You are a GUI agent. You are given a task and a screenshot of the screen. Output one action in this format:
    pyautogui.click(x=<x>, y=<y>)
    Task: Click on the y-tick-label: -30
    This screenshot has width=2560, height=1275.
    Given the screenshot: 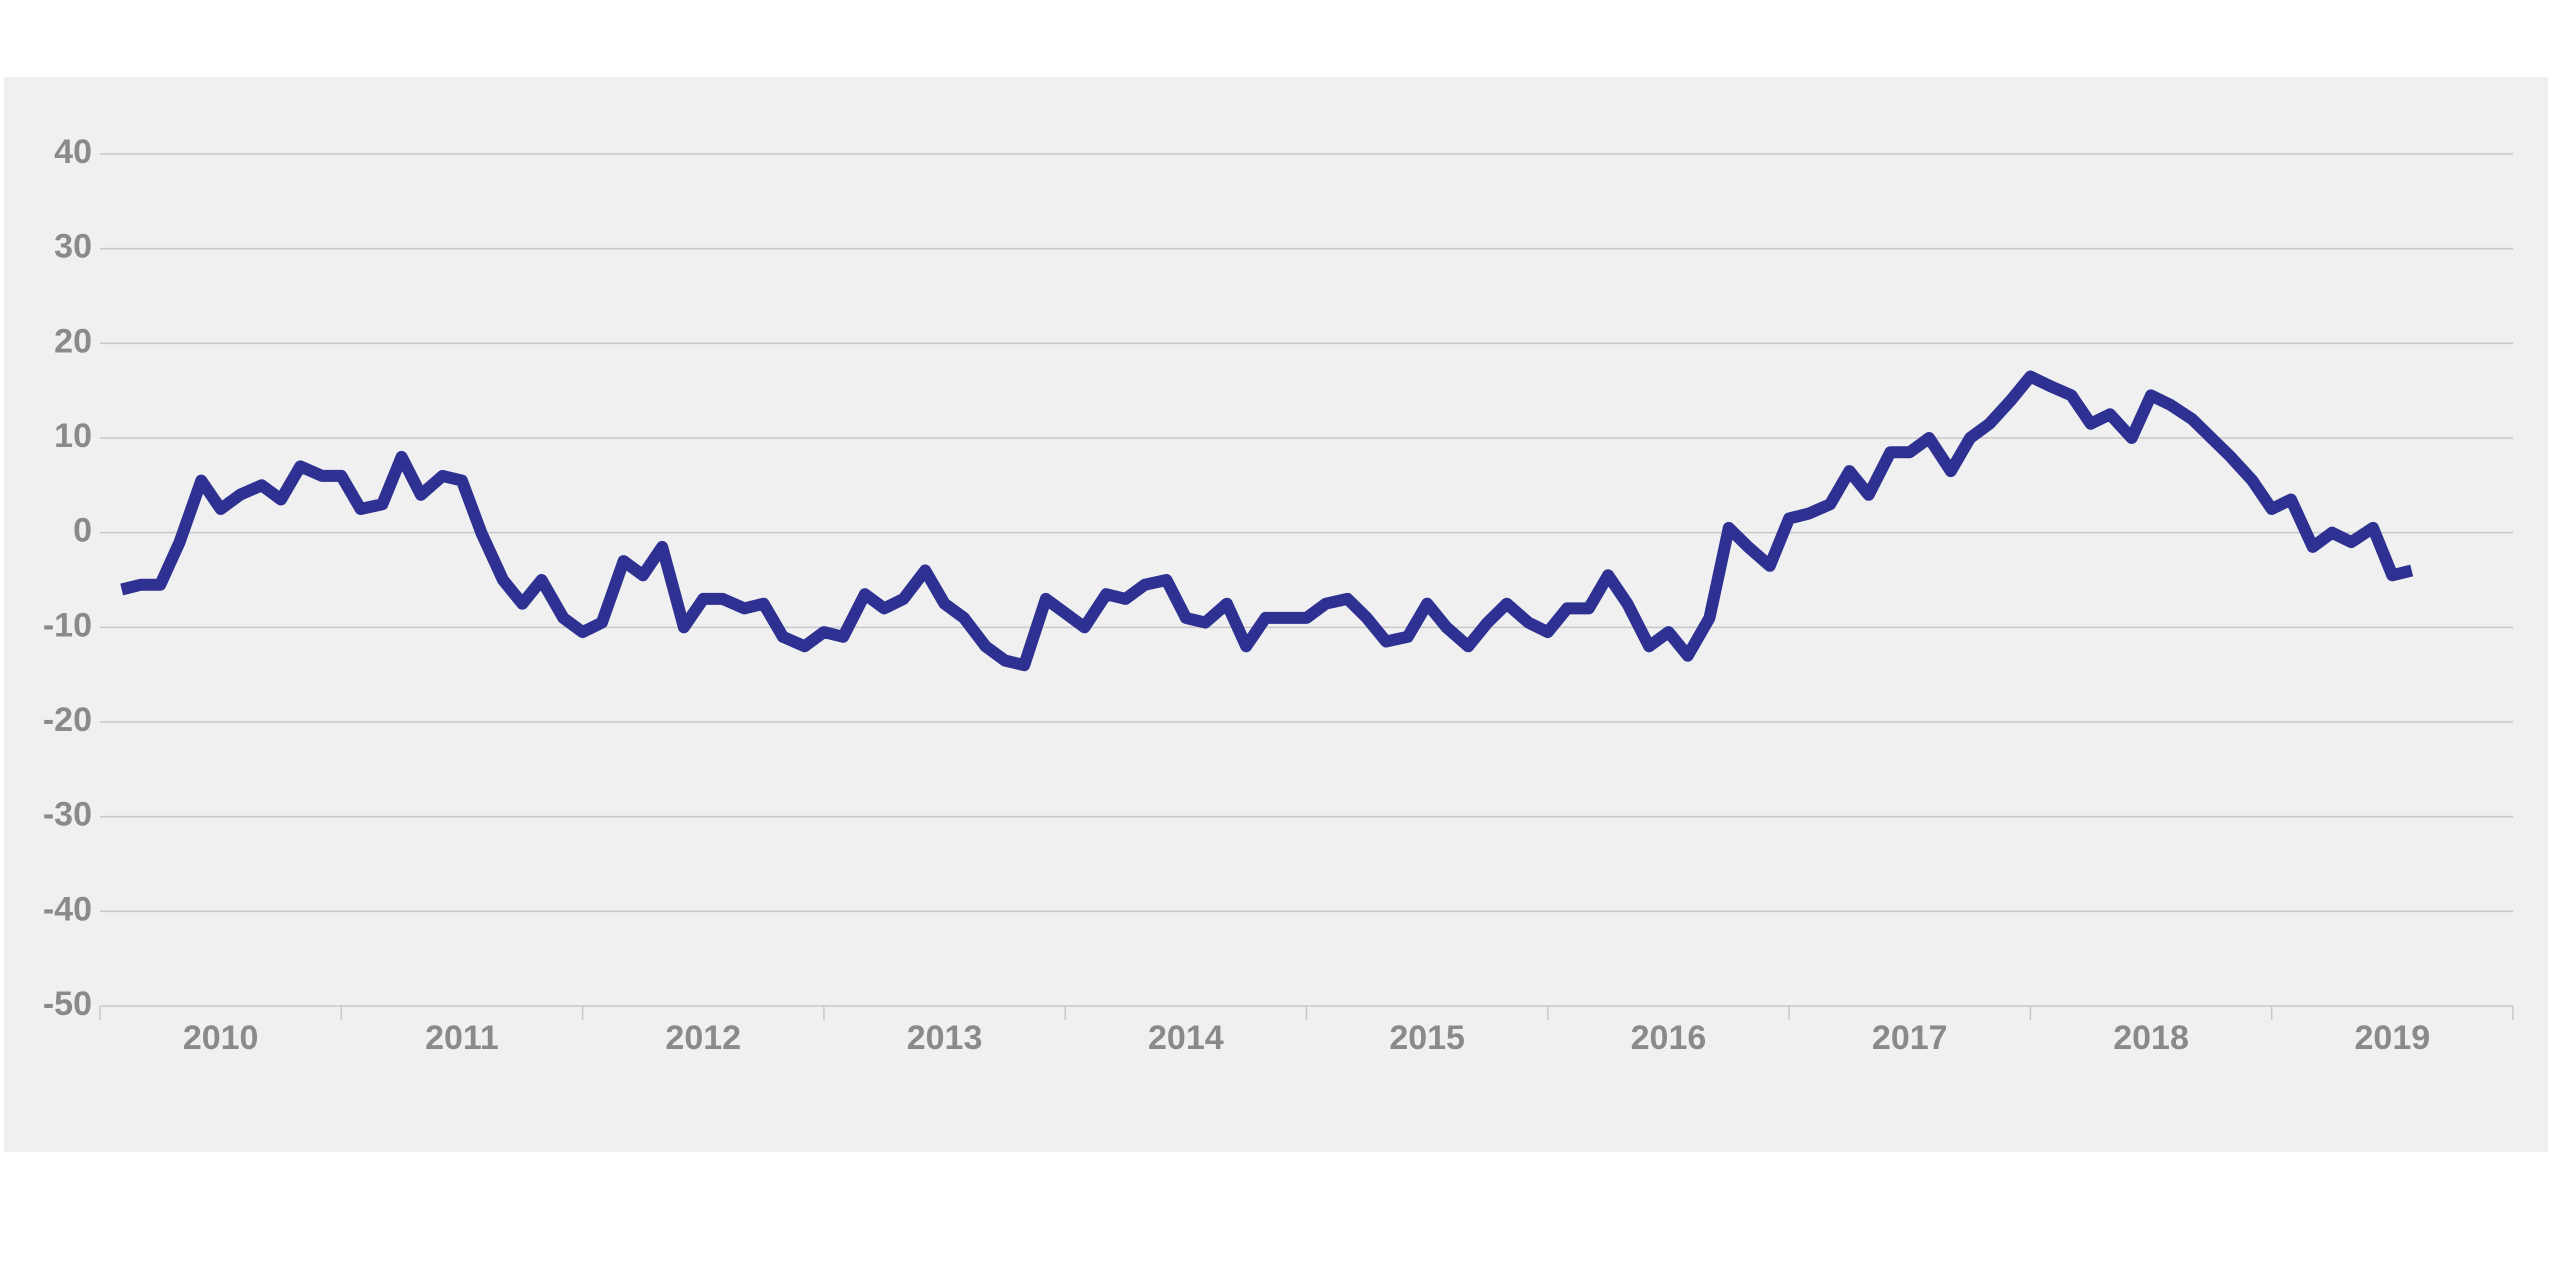 What is the action you would take?
    pyautogui.click(x=67, y=815)
    